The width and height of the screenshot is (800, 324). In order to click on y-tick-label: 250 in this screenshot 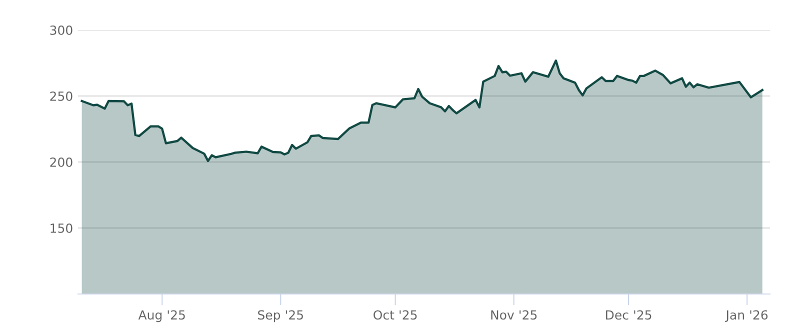, I will do `click(61, 96)`.